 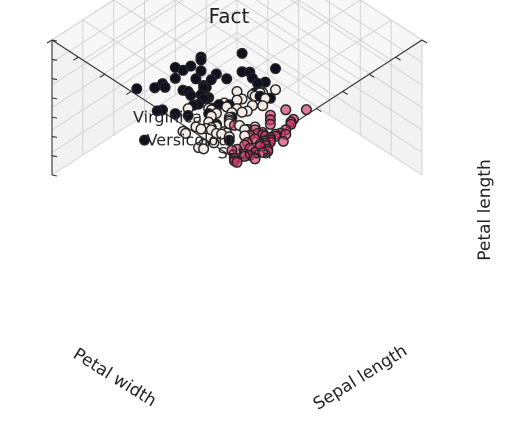 I want to click on x-axis-label: Petal width, so click(x=114, y=377).